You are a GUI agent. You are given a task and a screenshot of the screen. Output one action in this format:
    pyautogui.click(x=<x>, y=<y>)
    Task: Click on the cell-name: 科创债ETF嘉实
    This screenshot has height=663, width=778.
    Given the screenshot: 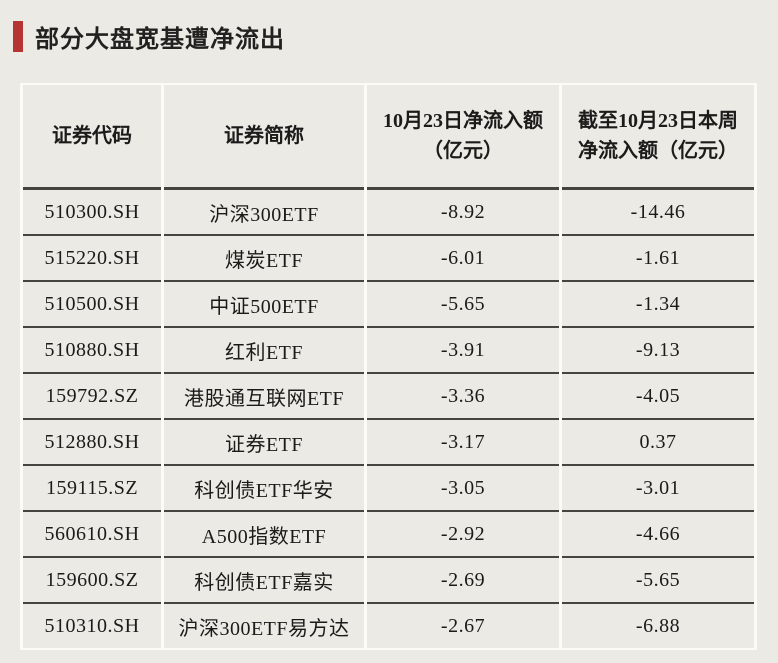 What is the action you would take?
    pyautogui.click(x=264, y=581)
    